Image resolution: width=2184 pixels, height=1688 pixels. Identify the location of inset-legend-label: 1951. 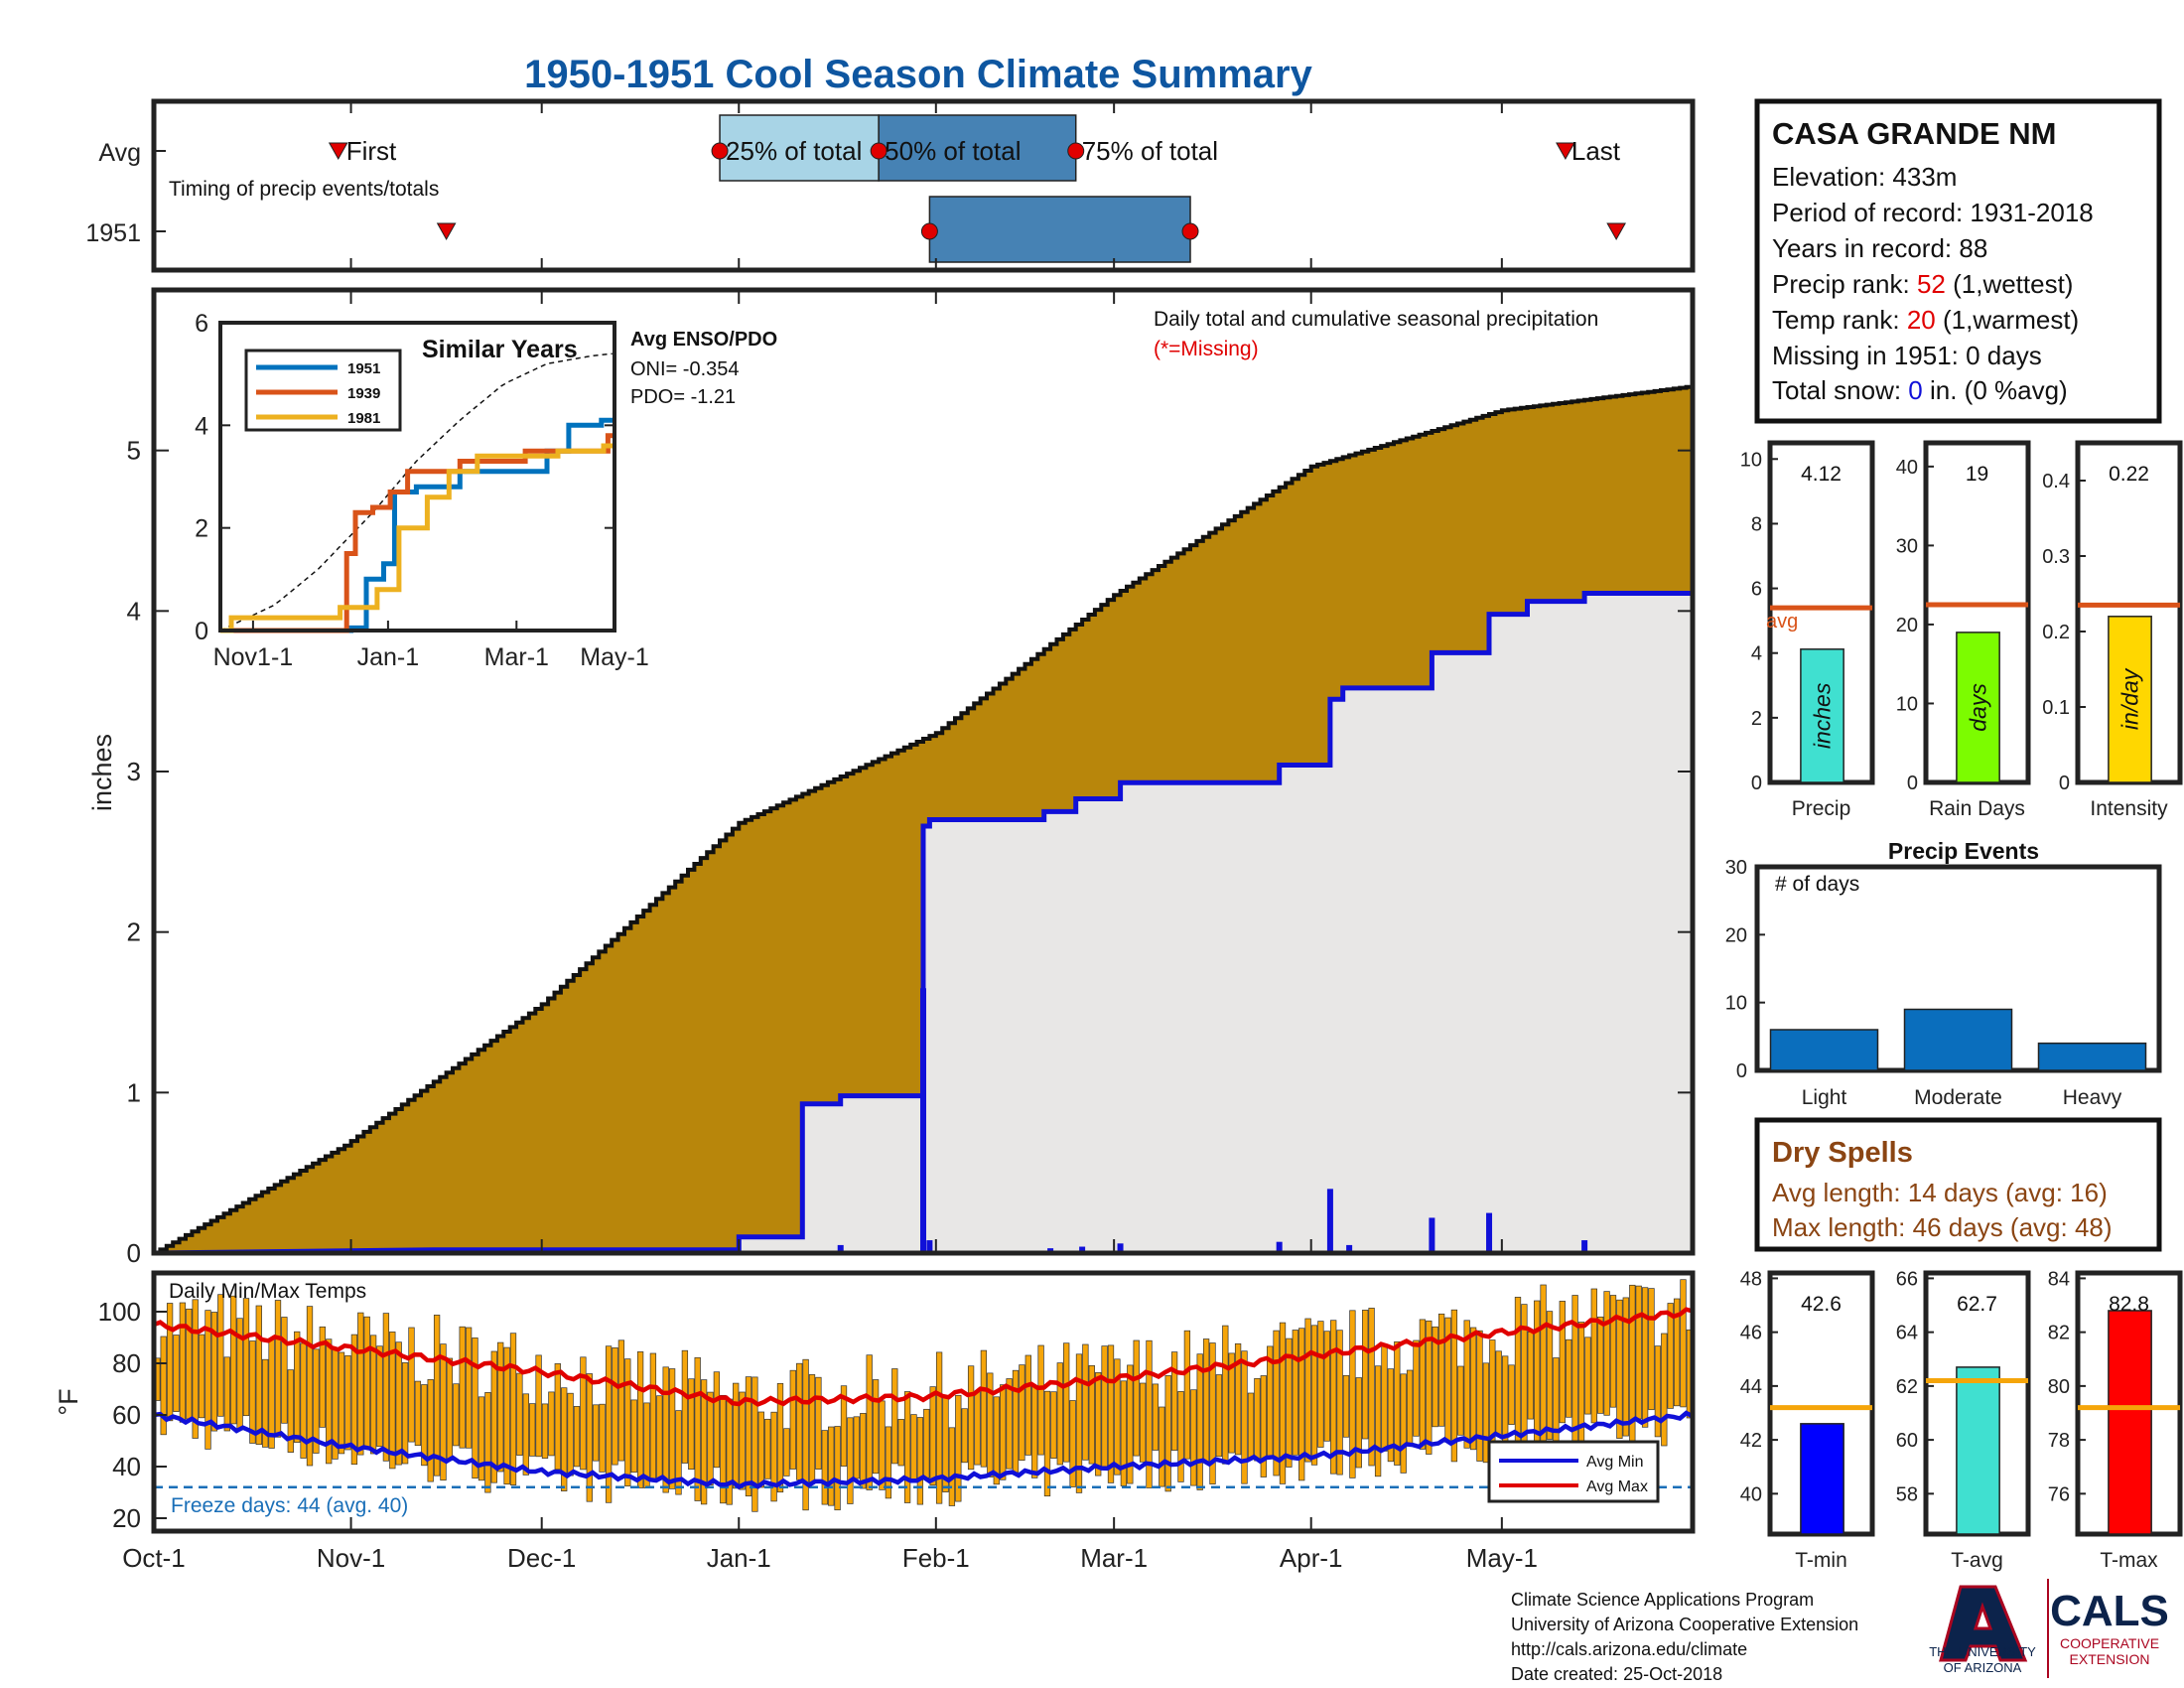
(363, 368).